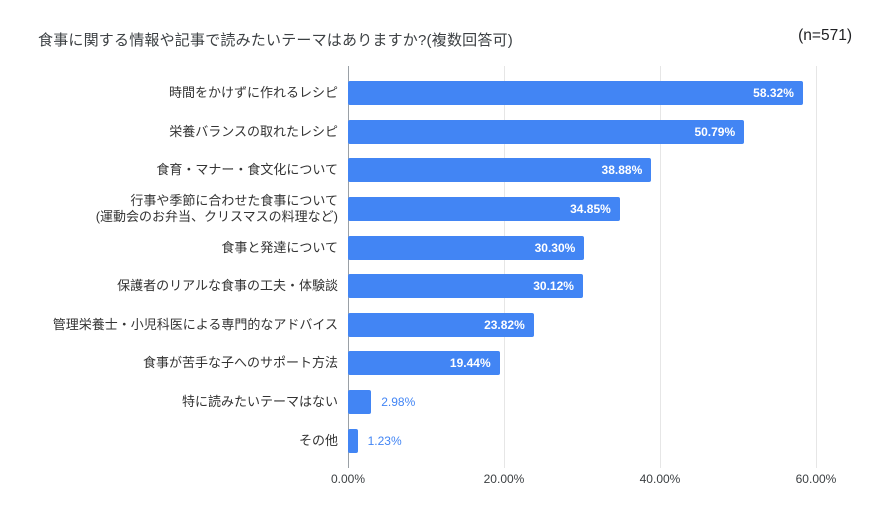  What do you see at coordinates (253, 131) in the screenshot?
I see `category-label: 栄養バランスの取れたレシピ` at bounding box center [253, 131].